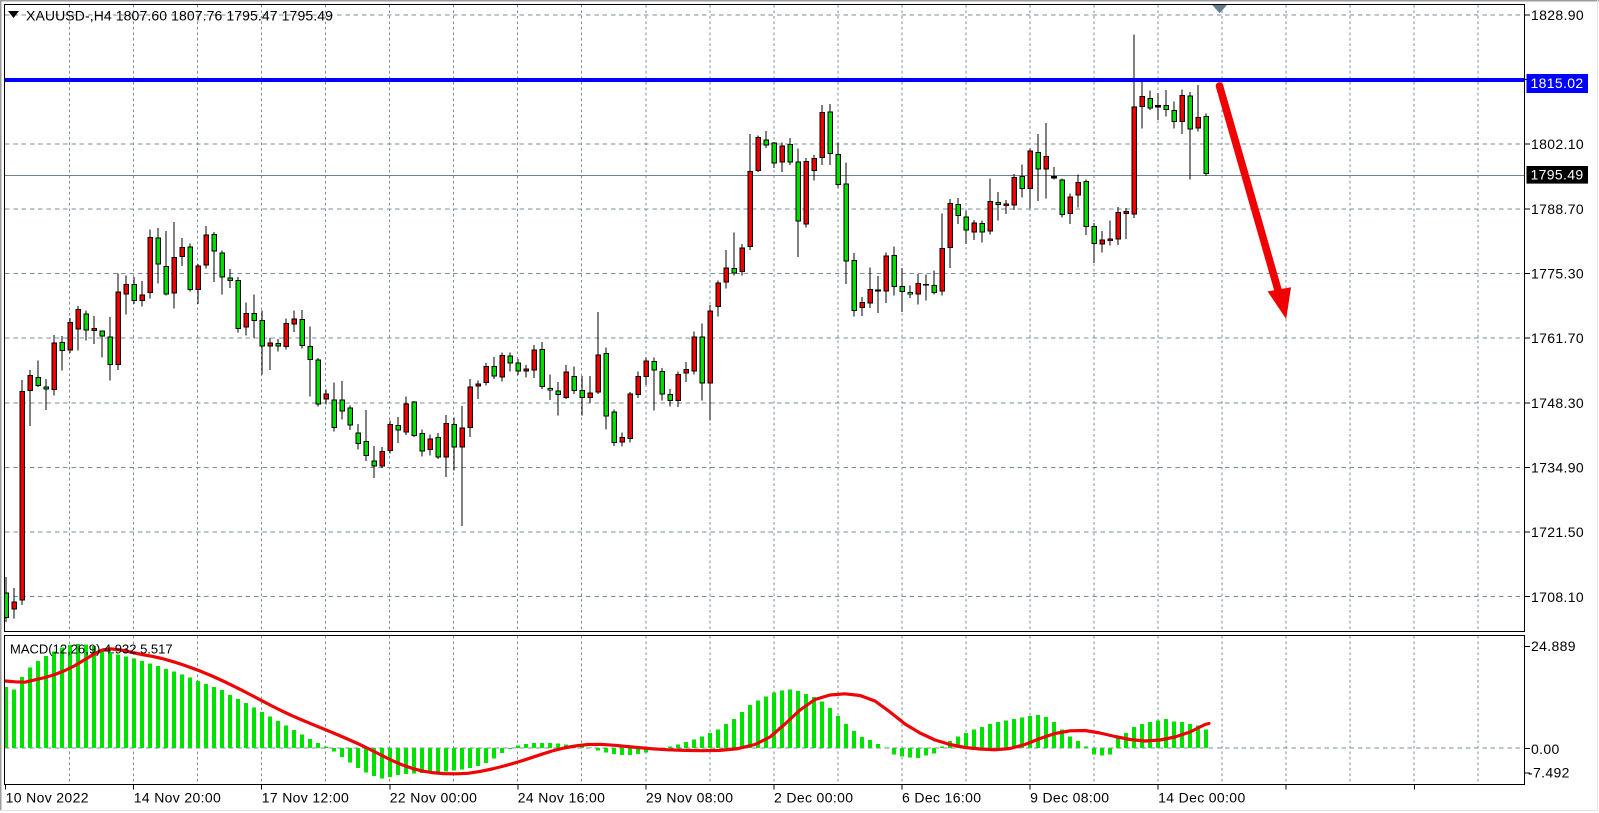 Image resolution: width=1599 pixels, height=813 pixels. I want to click on svg-text: 0.00, so click(1545, 749).